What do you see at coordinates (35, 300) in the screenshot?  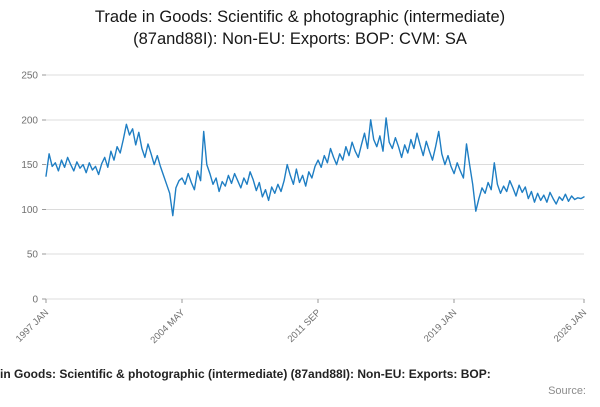 I see `y-axis-tick-label: 0` at bounding box center [35, 300].